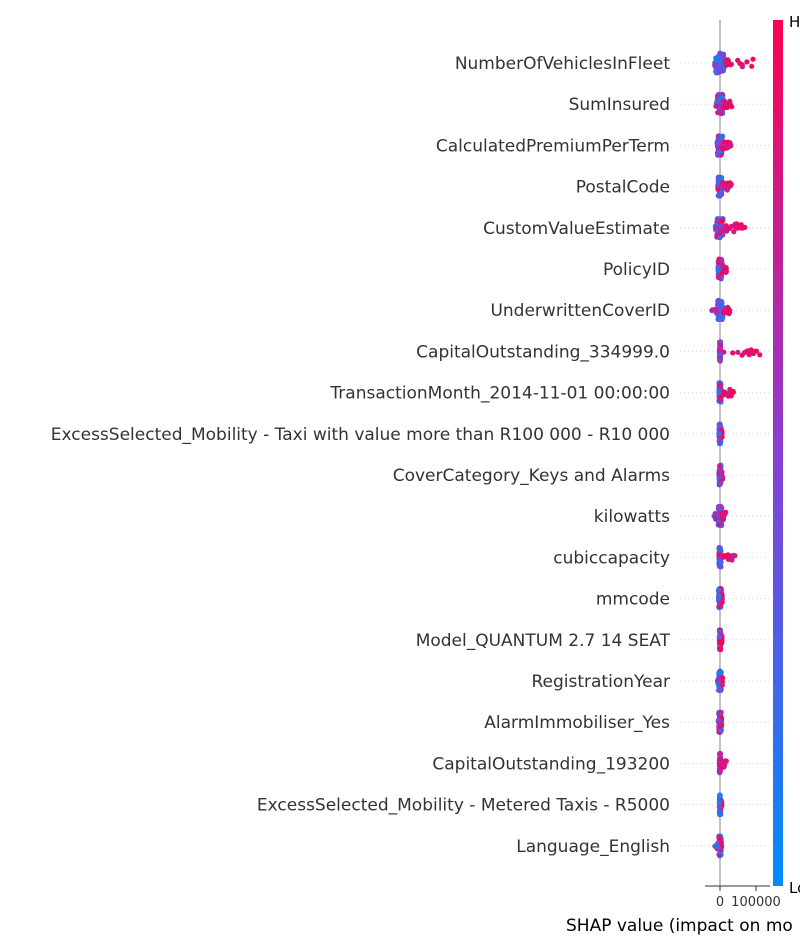 The height and width of the screenshot is (950, 800). I want to click on x-ticks: 0 100000, so click(748, 898).